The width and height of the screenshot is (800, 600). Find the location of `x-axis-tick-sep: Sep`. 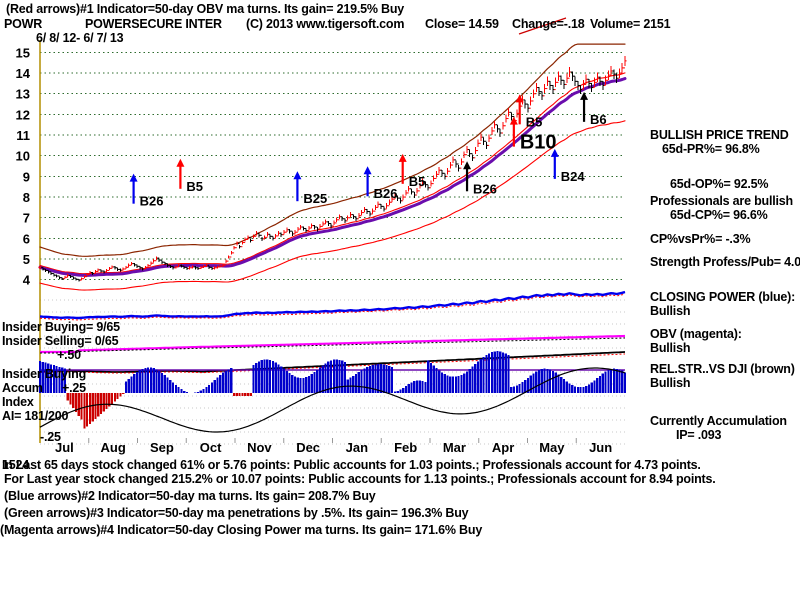

x-axis-tick-sep: Sep is located at coordinates (162, 447).